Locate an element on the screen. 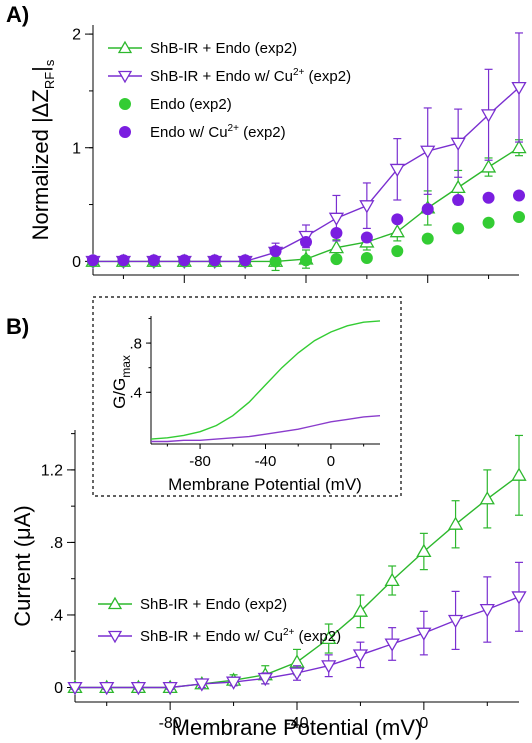  legend-entry: Endo w/ Cu2+ (exp2) is located at coordinates (202, 132).